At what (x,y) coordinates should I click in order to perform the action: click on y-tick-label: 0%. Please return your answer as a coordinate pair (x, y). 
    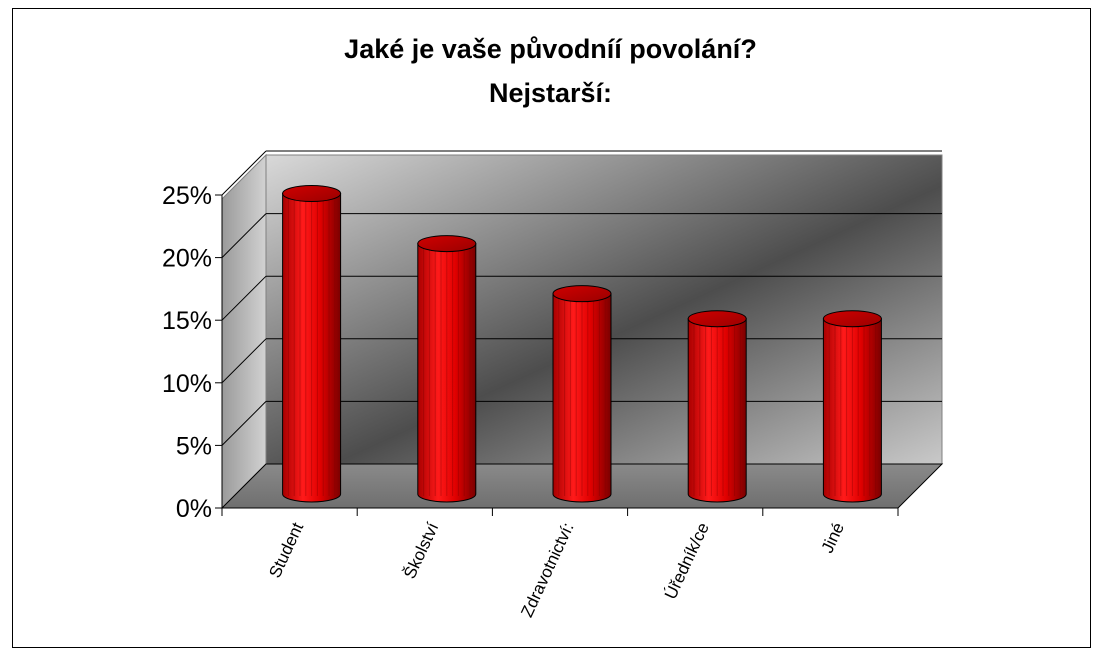
    Looking at the image, I should click on (194, 509).